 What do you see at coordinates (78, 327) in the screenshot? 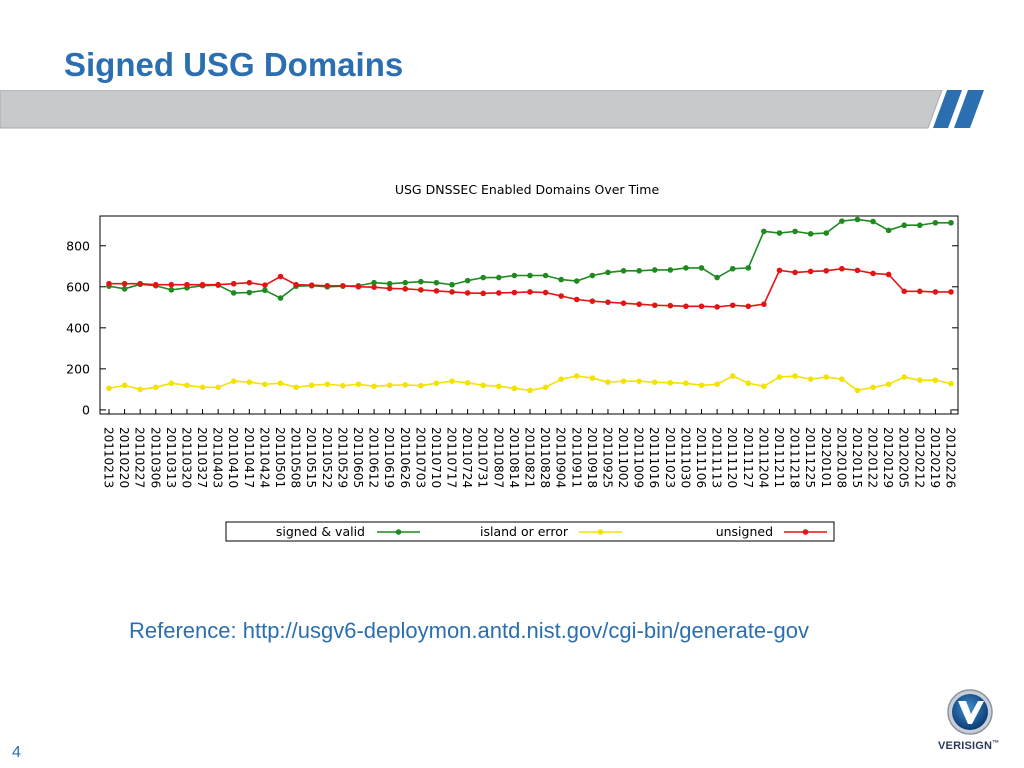
I see `y-tick-label: 400` at bounding box center [78, 327].